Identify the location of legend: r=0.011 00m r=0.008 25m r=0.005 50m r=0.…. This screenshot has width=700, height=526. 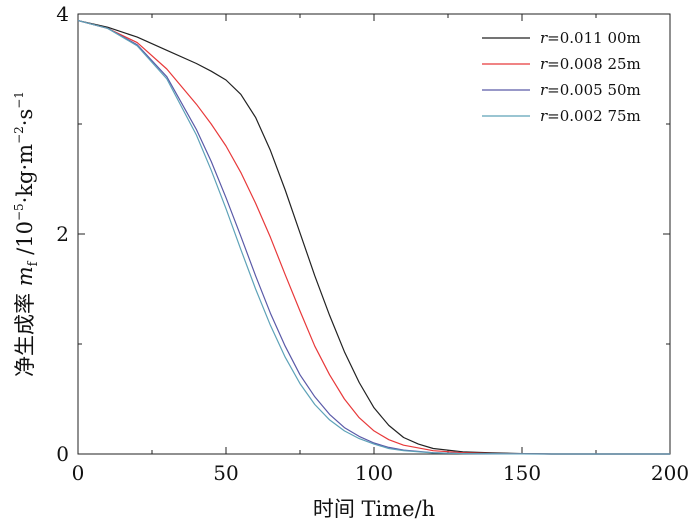
(561, 77).